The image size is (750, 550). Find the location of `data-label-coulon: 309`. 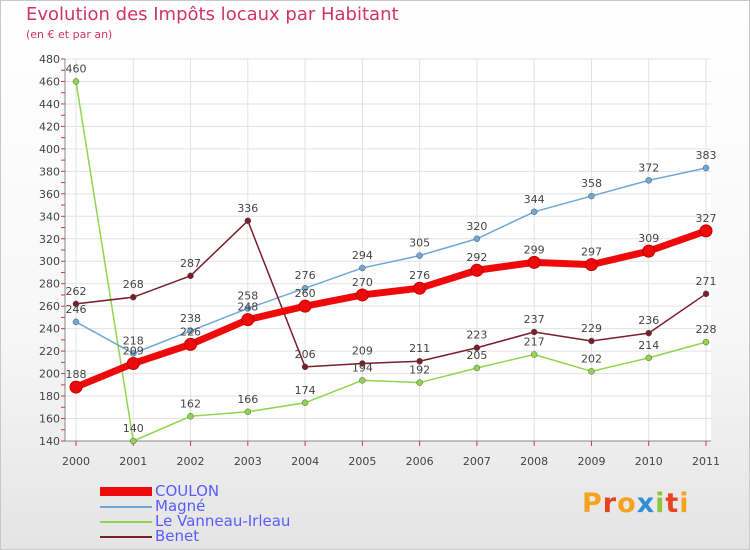

data-label-coulon: 309 is located at coordinates (648, 238).